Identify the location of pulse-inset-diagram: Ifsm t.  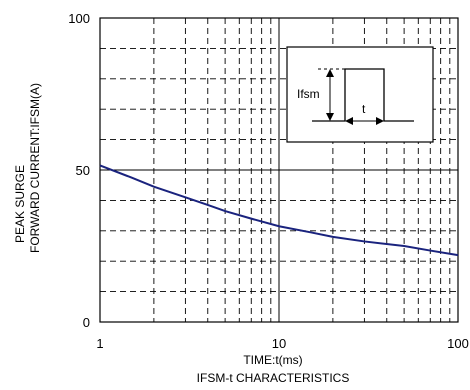
(360, 94).